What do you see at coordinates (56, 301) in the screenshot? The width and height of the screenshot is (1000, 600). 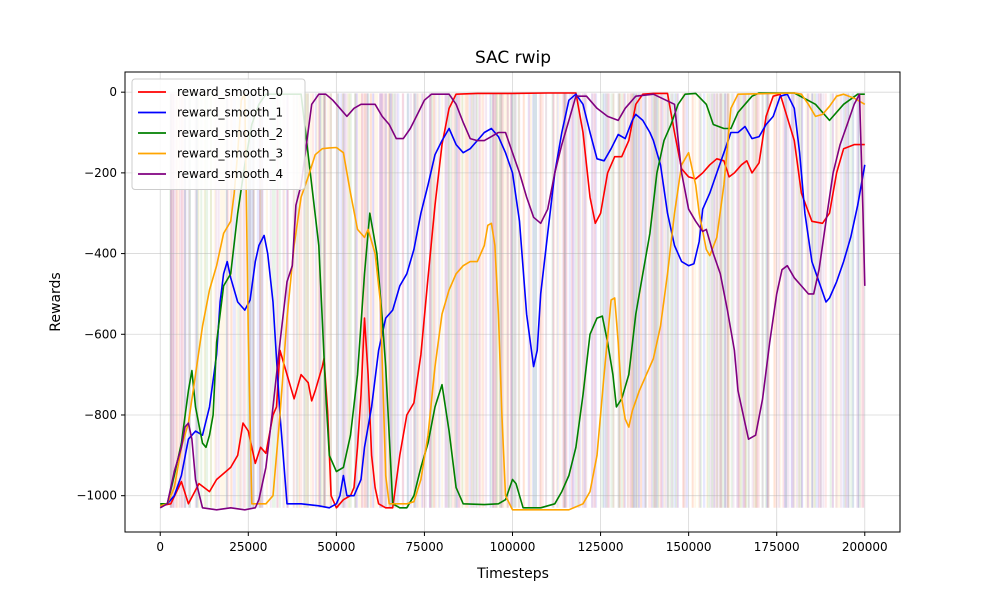 I see `y-axis-label: Rewards` at bounding box center [56, 301].